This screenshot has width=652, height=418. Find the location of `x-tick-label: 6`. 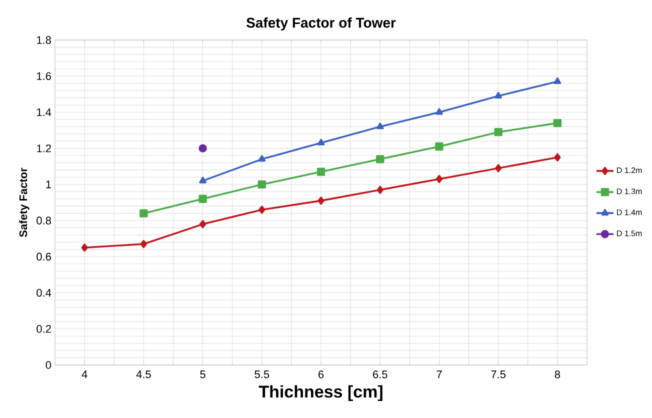

x-tick-label: 6 is located at coordinates (321, 374).